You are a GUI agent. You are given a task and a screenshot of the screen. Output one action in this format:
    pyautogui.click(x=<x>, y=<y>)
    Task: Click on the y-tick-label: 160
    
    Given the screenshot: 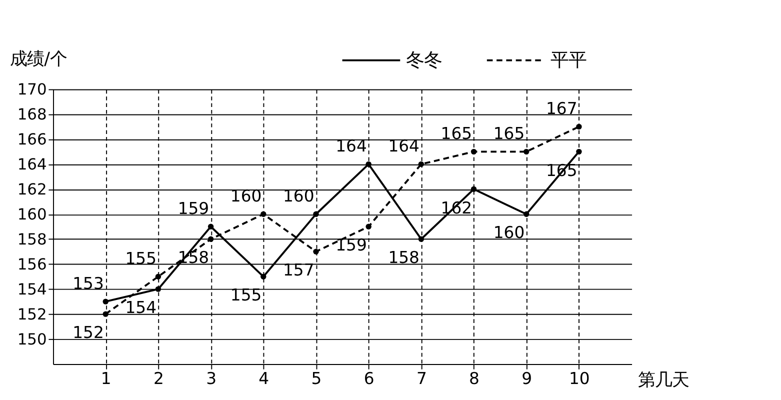 What is the action you would take?
    pyautogui.click(x=32, y=214)
    